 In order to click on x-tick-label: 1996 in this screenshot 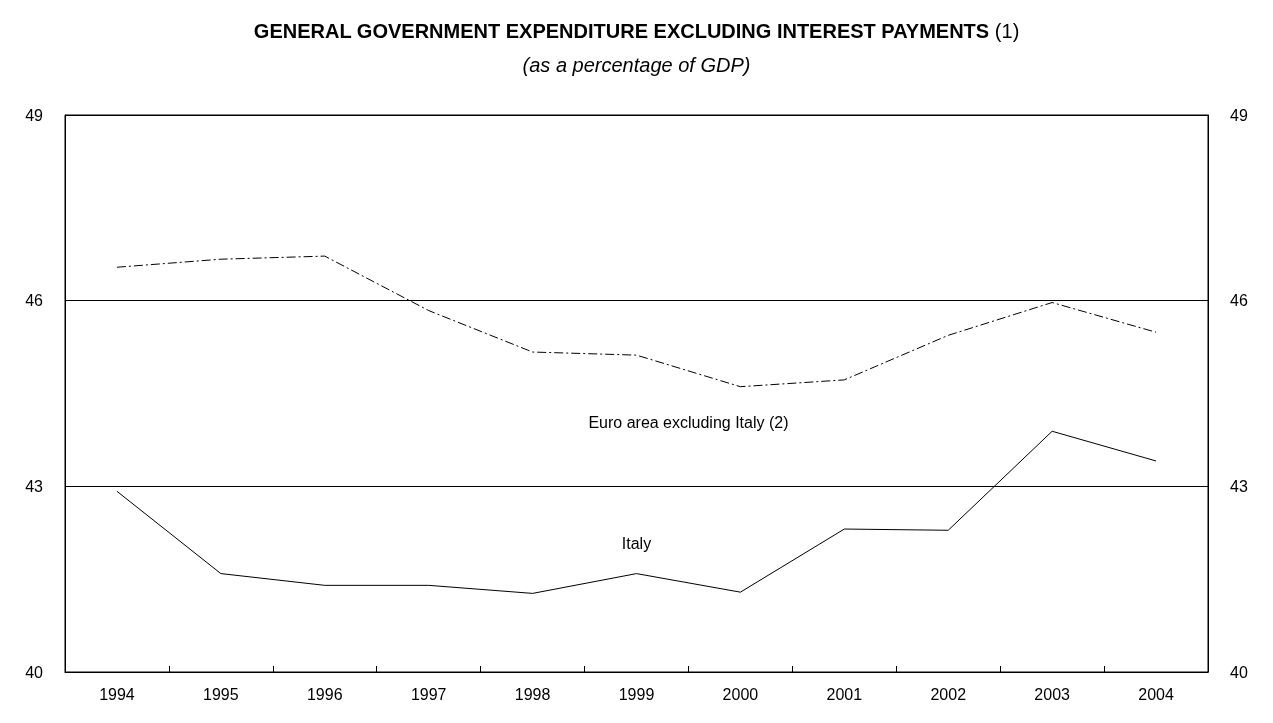, I will do `click(324, 694)`.